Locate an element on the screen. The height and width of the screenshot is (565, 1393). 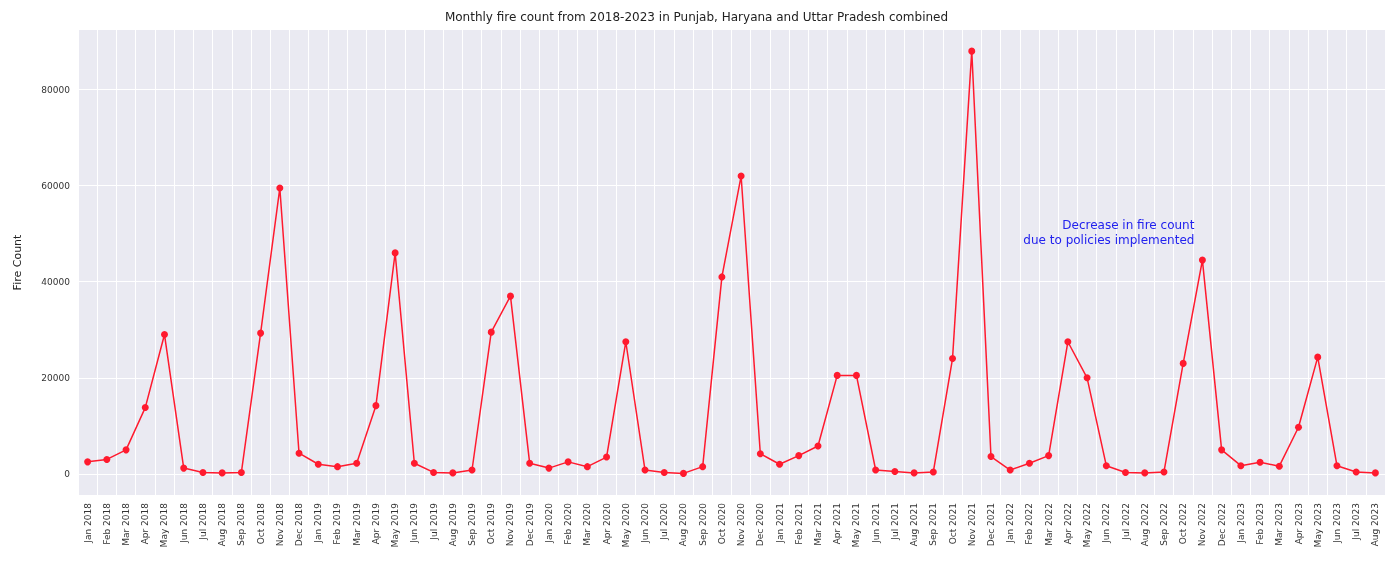
x-tick-label: Jan 2021 is located at coordinates (779, 523).